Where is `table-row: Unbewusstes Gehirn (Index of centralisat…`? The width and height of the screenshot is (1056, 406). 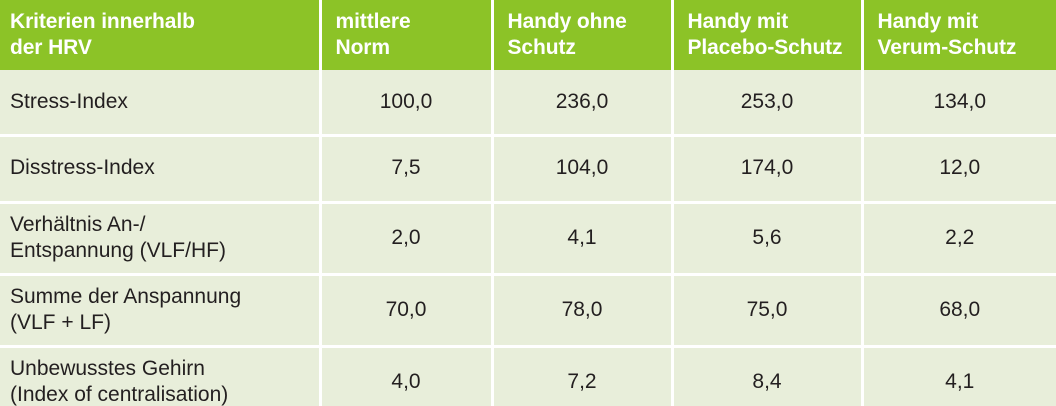
table-row: Unbewusstes Gehirn (Index of centralisat… is located at coordinates (528, 376).